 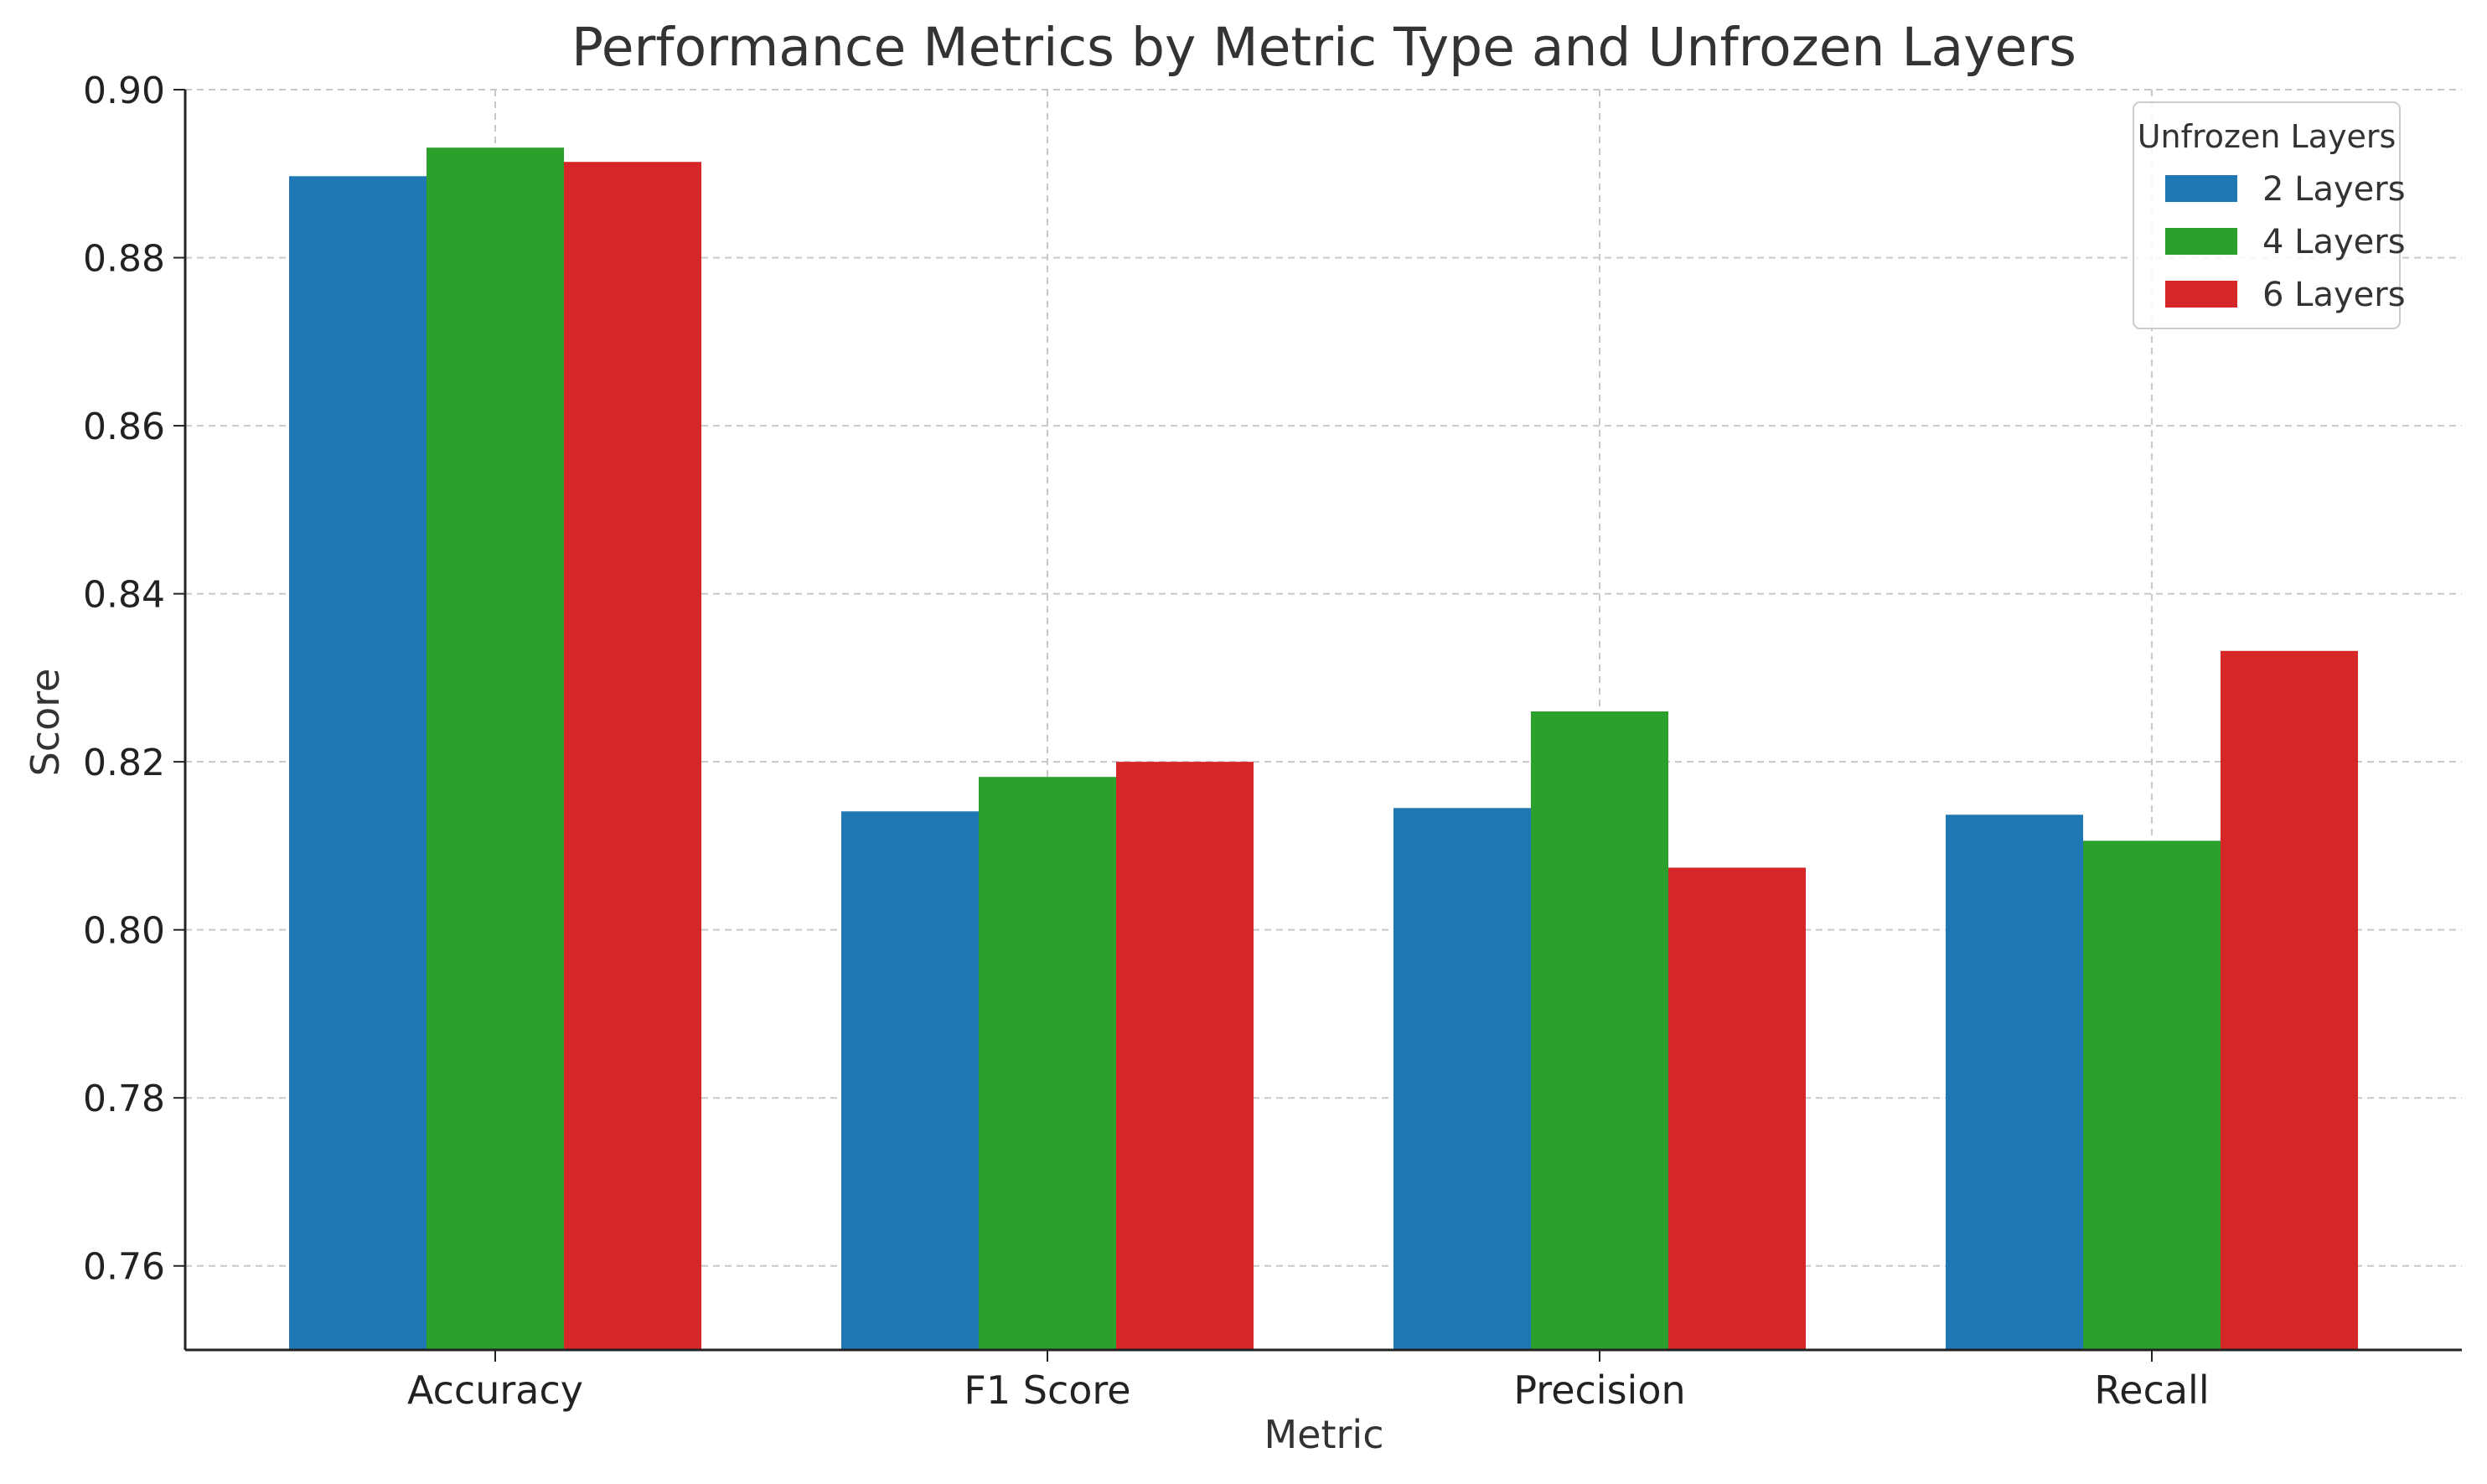 What do you see at coordinates (124, 91) in the screenshot?
I see `y-tick-label: 0.90` at bounding box center [124, 91].